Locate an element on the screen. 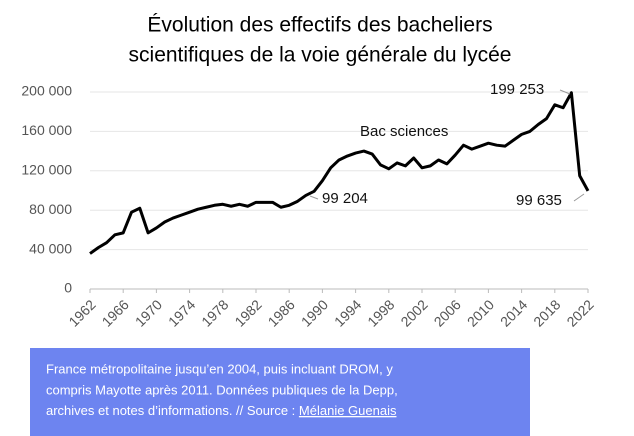  x-tick-label: 1994 is located at coordinates (347, 312).